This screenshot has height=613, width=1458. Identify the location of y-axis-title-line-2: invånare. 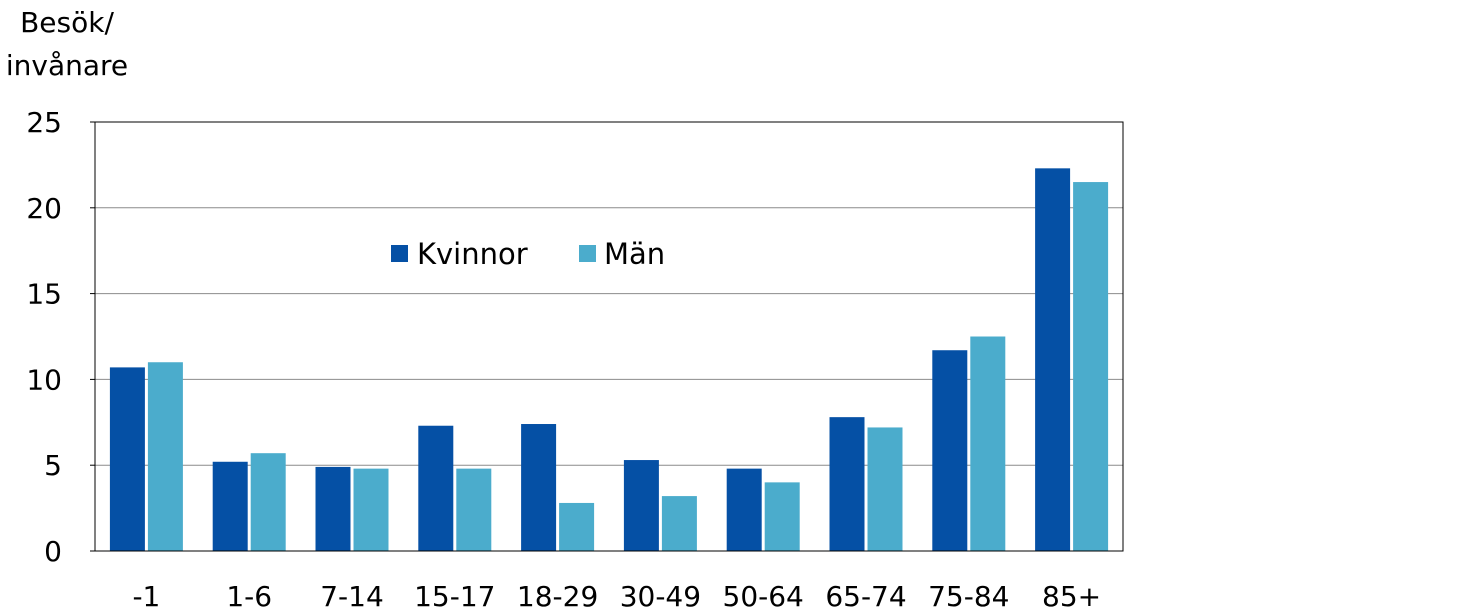
(67, 65).